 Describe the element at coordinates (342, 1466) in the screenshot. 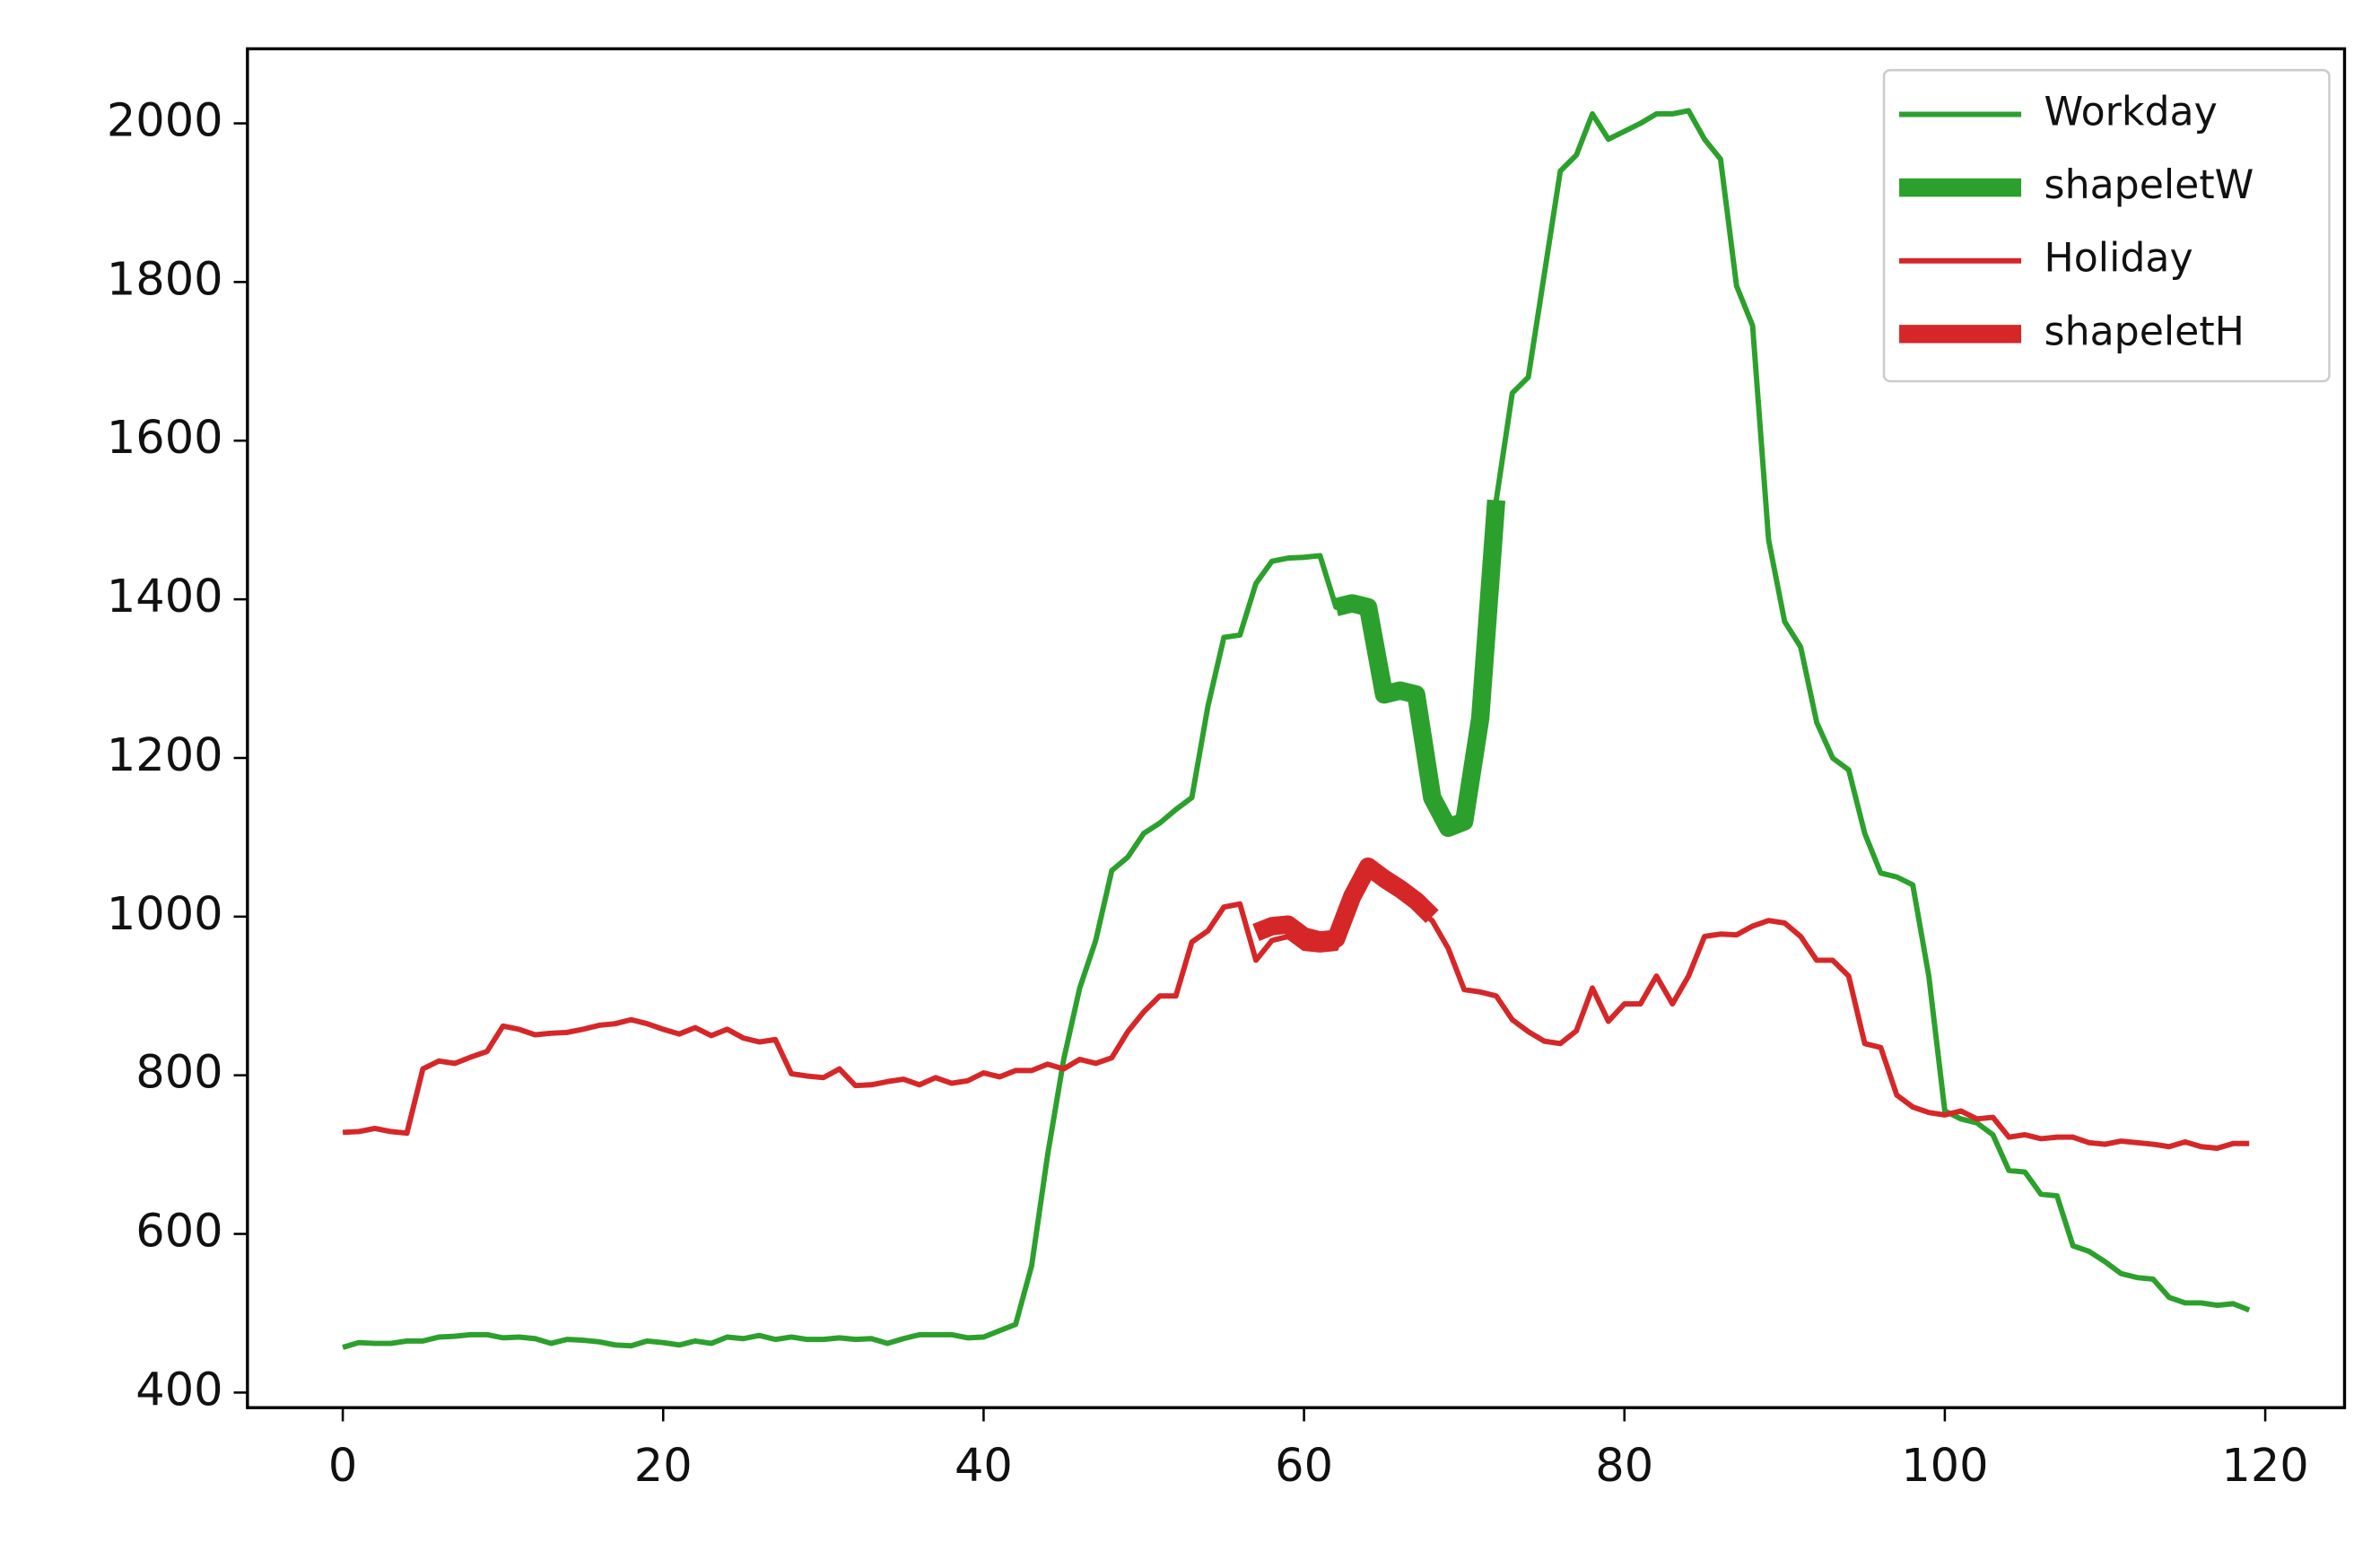

I see `x-tick-label: 0` at that location.